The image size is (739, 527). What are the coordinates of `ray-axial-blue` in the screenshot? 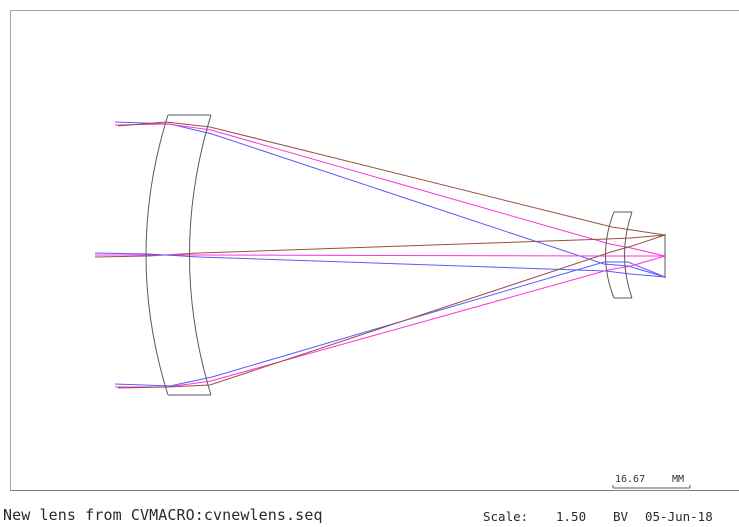 It's located at (380, 265).